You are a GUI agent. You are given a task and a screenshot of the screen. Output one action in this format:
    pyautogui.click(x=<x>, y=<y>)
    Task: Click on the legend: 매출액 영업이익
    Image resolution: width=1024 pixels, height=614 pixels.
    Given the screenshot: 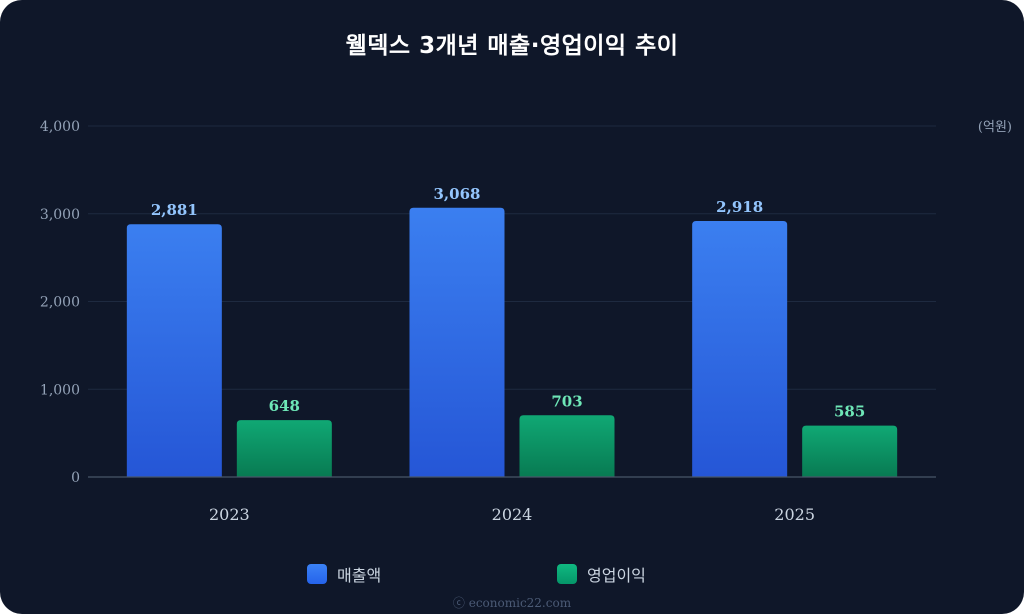 What is the action you would take?
    pyautogui.click(x=512, y=574)
    